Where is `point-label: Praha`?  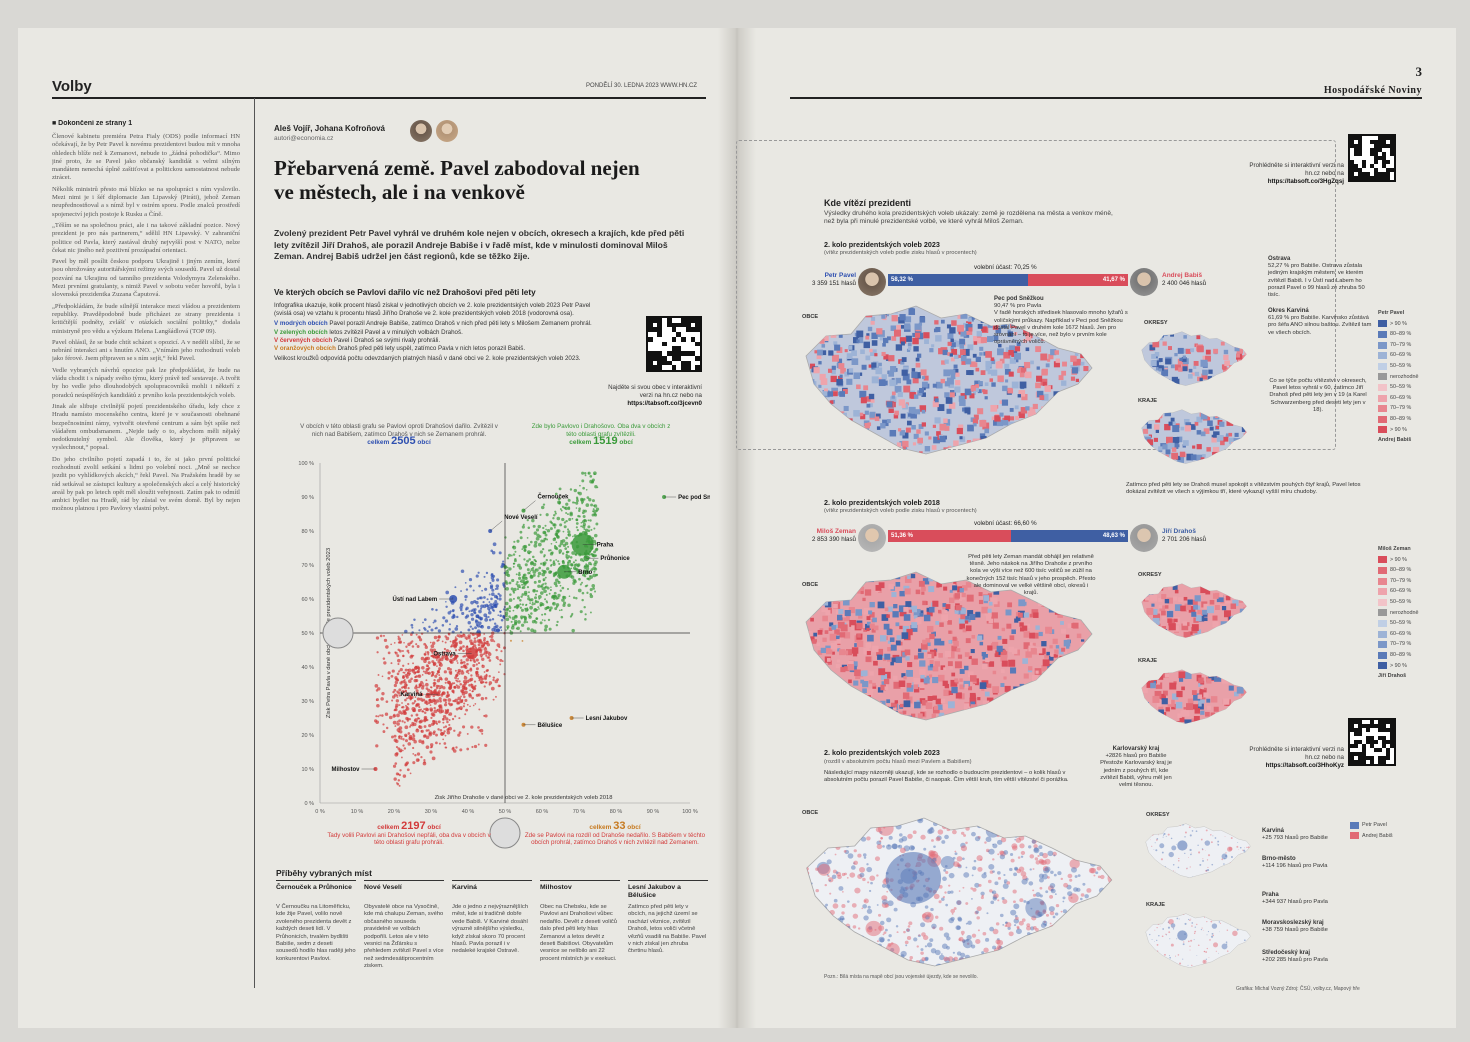 point-label: Praha is located at coordinates (605, 546).